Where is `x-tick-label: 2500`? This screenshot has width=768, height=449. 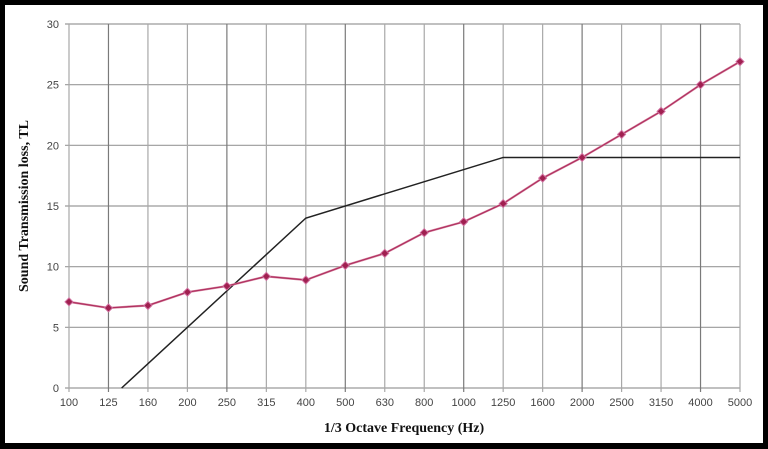
x-tick-label: 2500 is located at coordinates (621, 403).